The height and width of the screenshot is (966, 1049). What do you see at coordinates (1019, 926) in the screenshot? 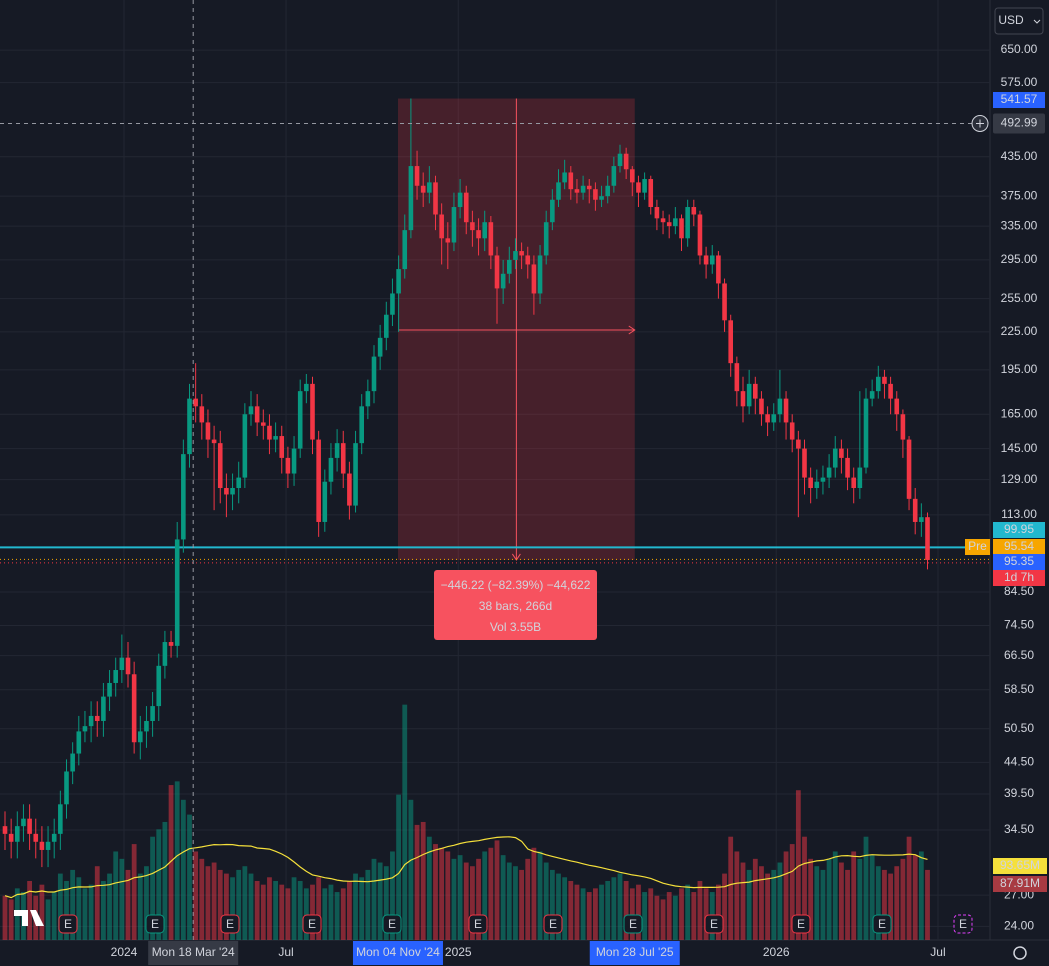
I see `y-tick-label: 24.00` at bounding box center [1019, 926].